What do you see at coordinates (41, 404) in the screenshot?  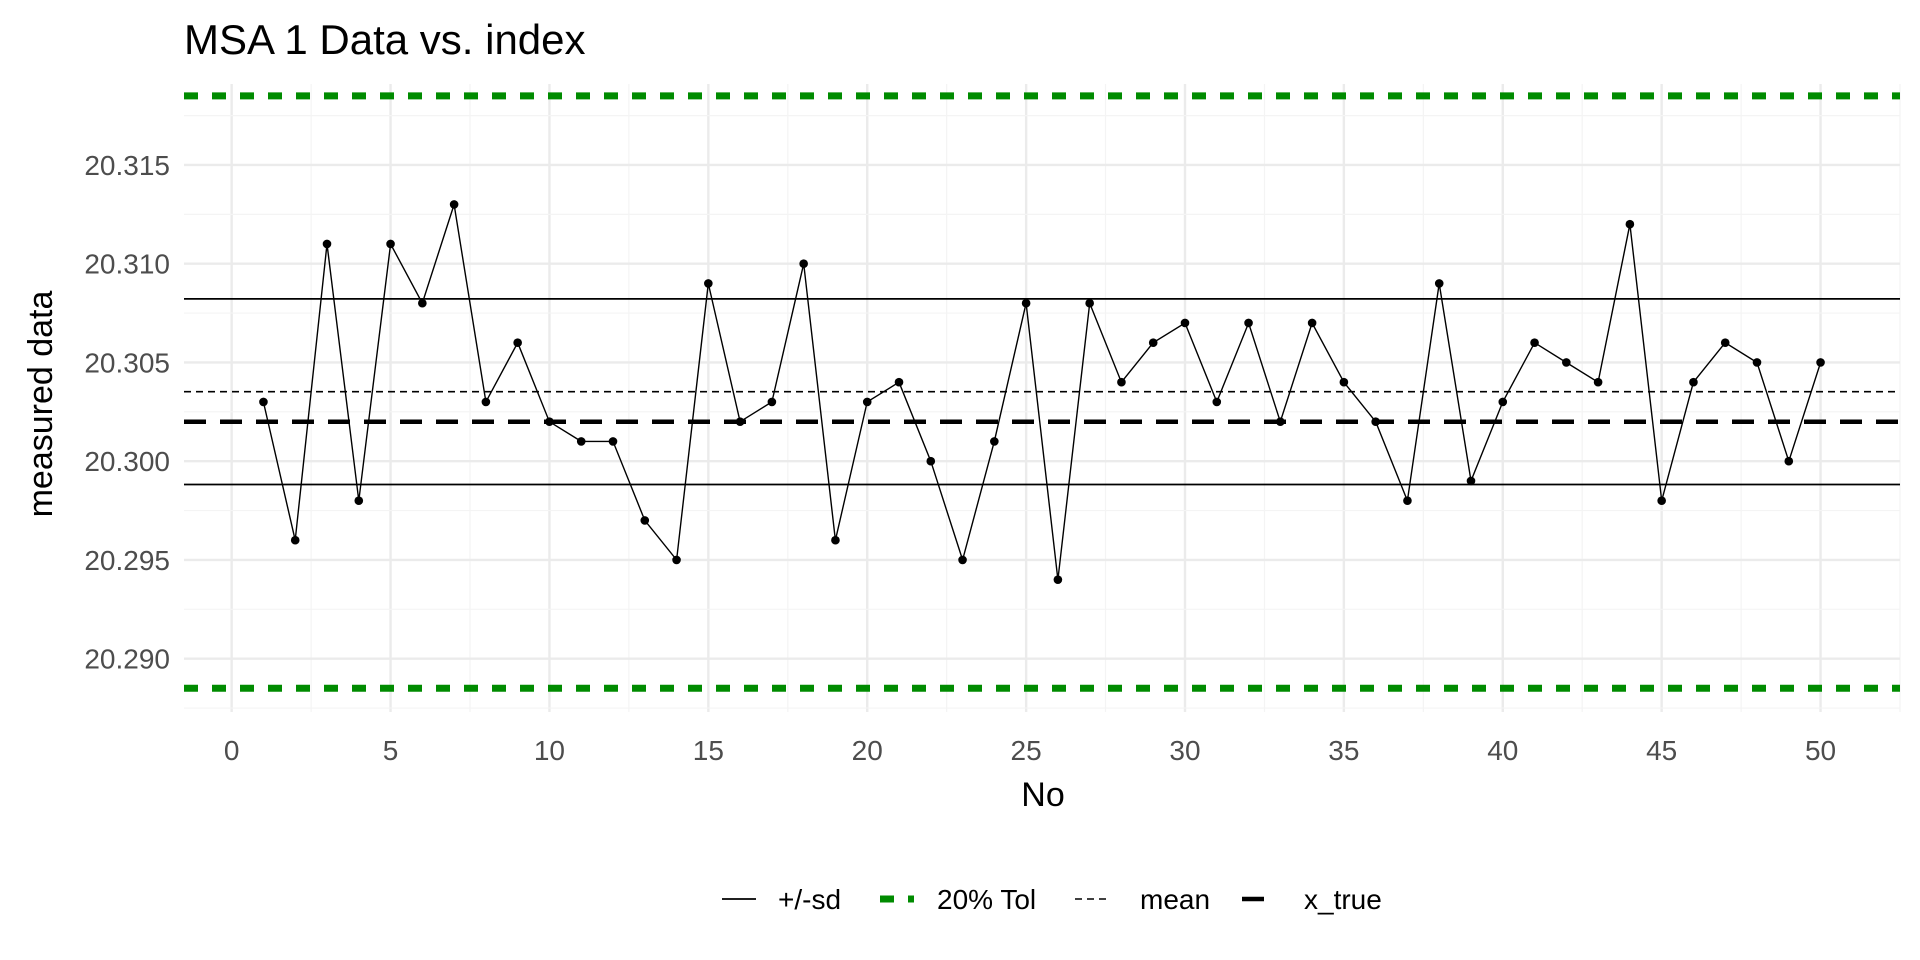 I see `y-axis-label: measured data` at bounding box center [41, 404].